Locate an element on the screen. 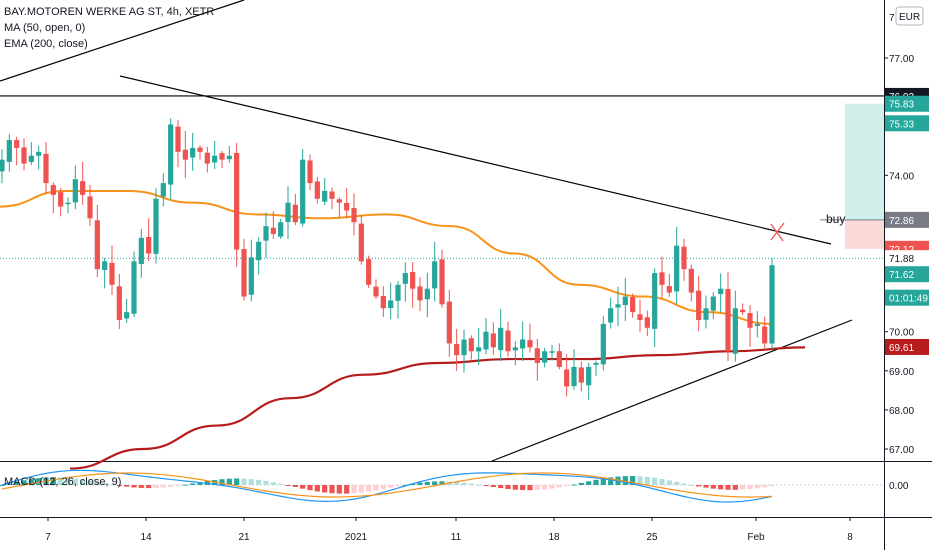 This screenshot has height=550, width=932. price-tick-label: 70.00 is located at coordinates (901, 333).